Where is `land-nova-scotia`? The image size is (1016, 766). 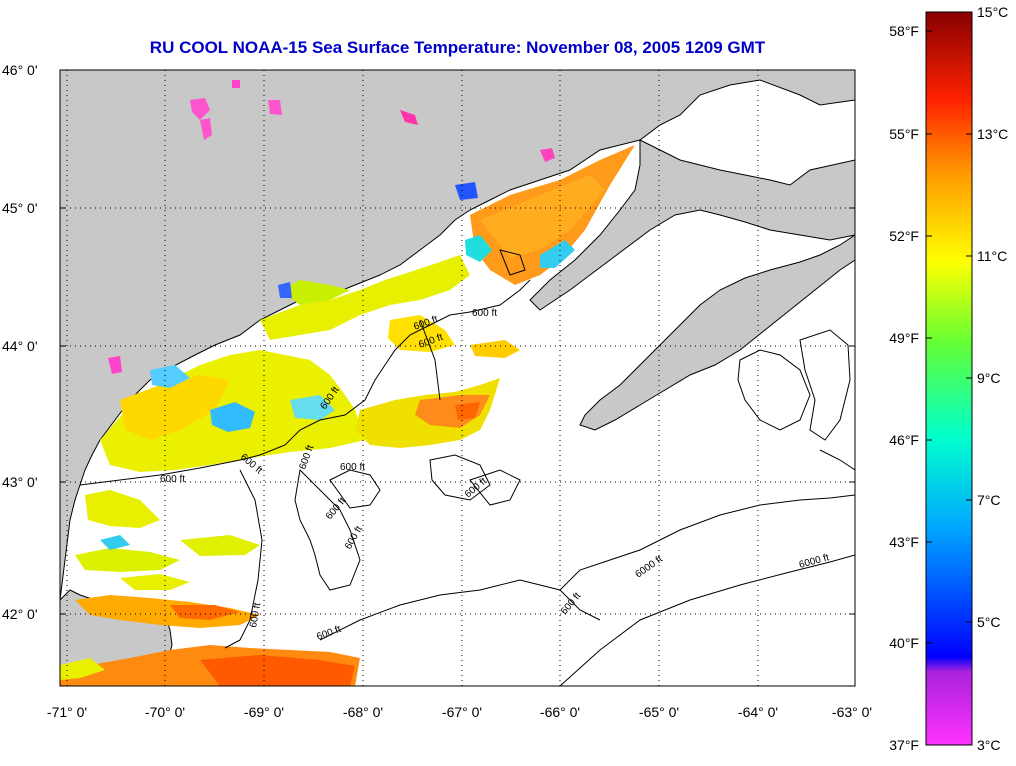 land-nova-scotia is located at coordinates (717, 332).